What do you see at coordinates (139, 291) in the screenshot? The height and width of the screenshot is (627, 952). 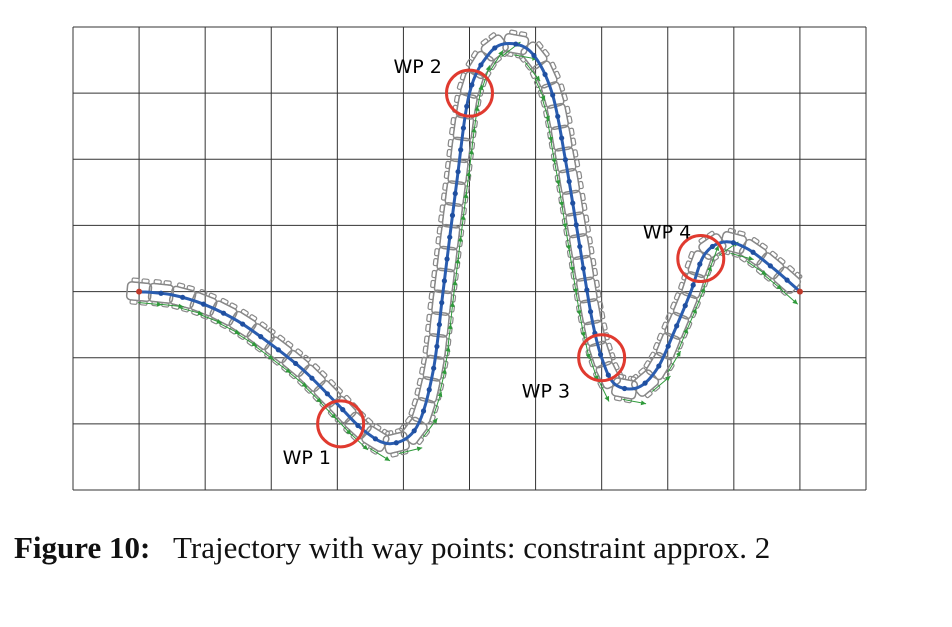 I see `start-marker` at bounding box center [139, 291].